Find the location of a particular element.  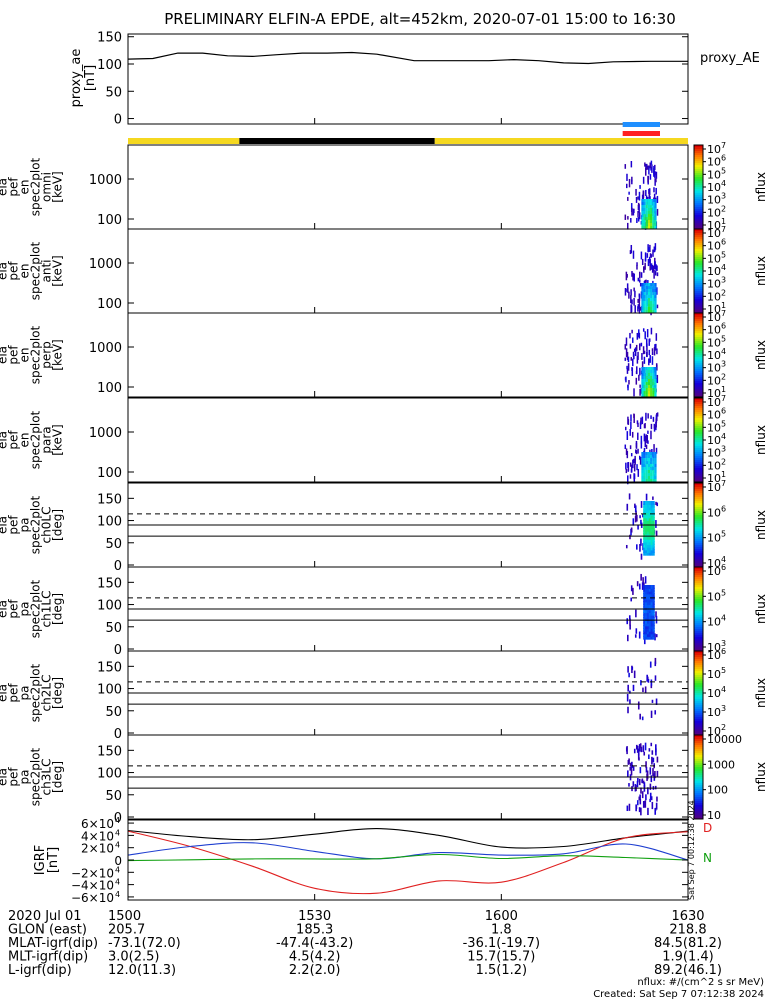

colorbar-tick-label: 1000 is located at coordinates (721, 764).